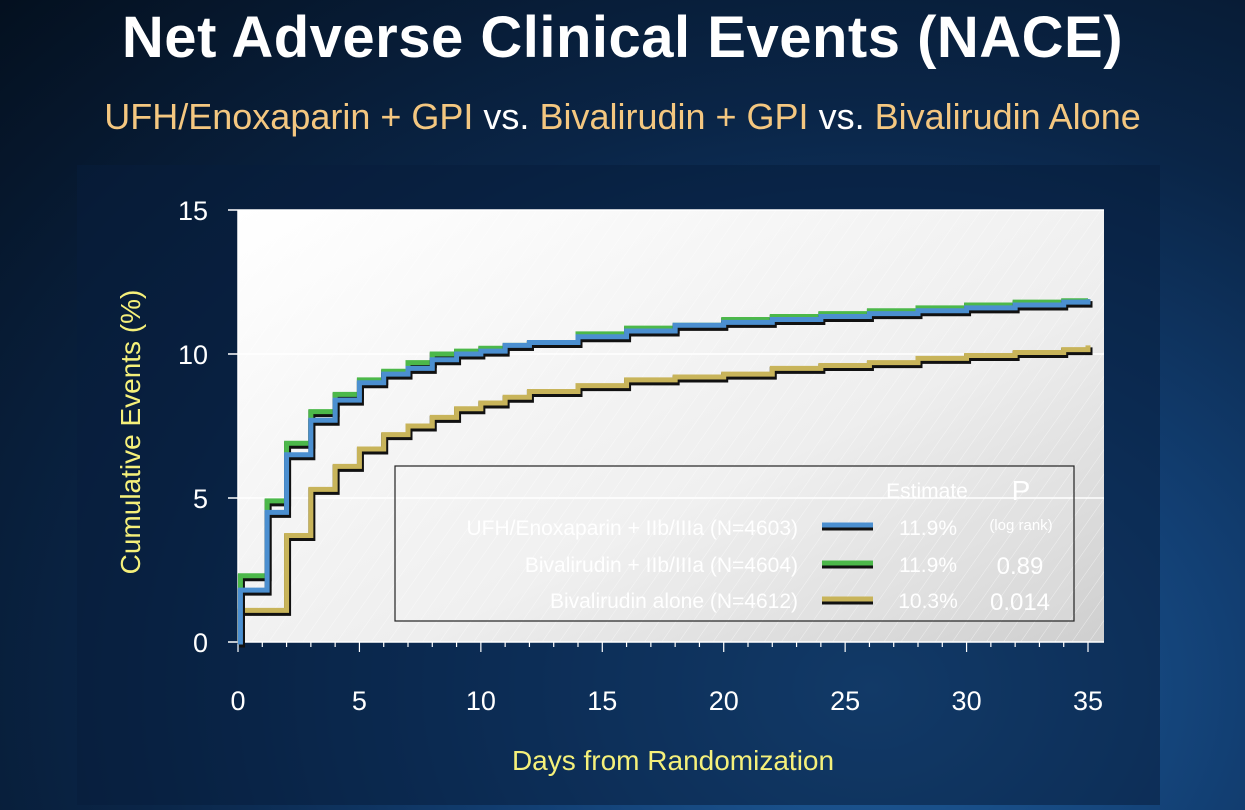 This screenshot has height=810, width=1245. I want to click on x-tick-label-30: 30, so click(967, 701).